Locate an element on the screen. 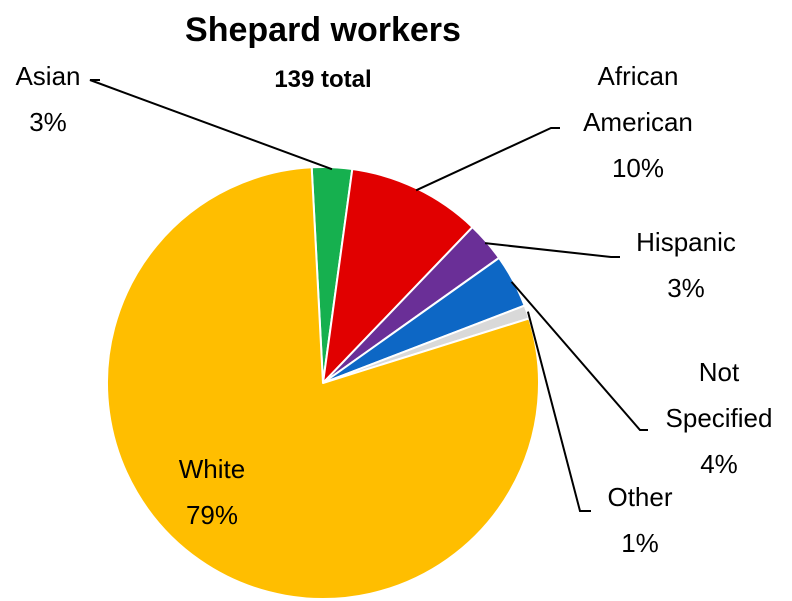 This screenshot has width=792, height=601. slice-percent-other: 1% is located at coordinates (640, 543).